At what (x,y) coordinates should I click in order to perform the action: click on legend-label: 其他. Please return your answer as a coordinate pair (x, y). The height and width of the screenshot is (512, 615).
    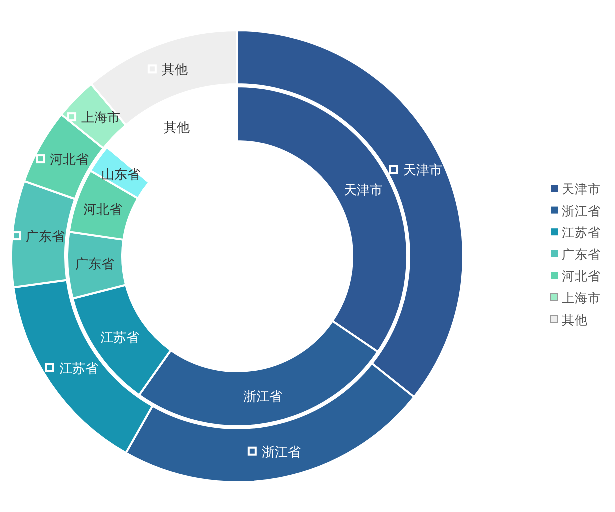
    Looking at the image, I should click on (175, 70).